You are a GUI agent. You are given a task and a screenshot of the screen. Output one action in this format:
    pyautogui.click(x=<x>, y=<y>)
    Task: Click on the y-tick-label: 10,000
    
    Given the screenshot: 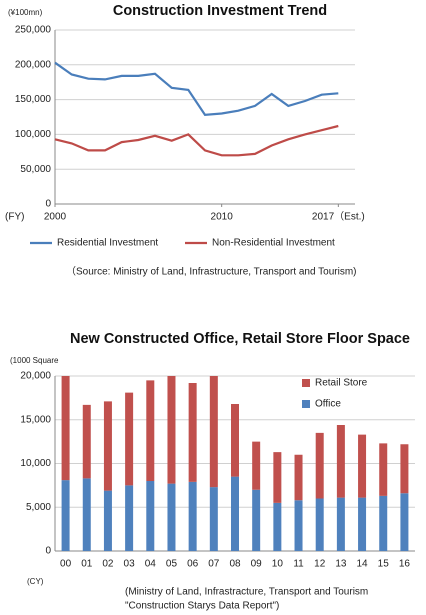 What is the action you would take?
    pyautogui.click(x=35, y=463)
    